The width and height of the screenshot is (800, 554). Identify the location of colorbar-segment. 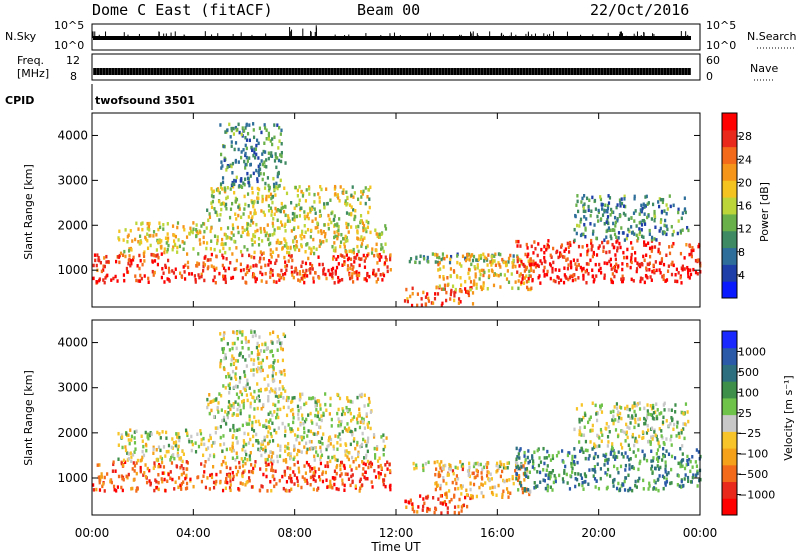
(729, 222).